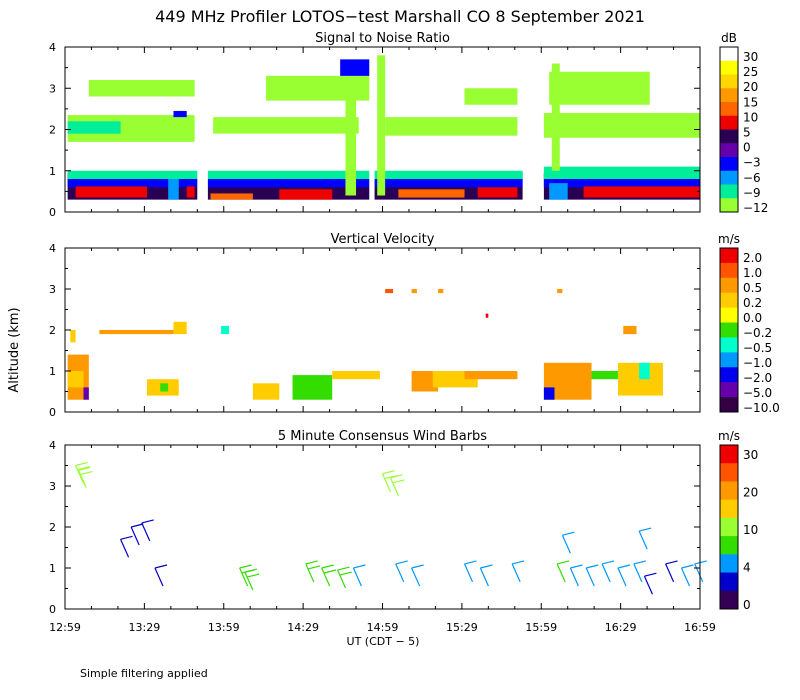 This screenshot has width=800, height=700. Describe the element at coordinates (383, 641) in the screenshot. I see `x-axis-label: UT (CDT − 5)` at that location.